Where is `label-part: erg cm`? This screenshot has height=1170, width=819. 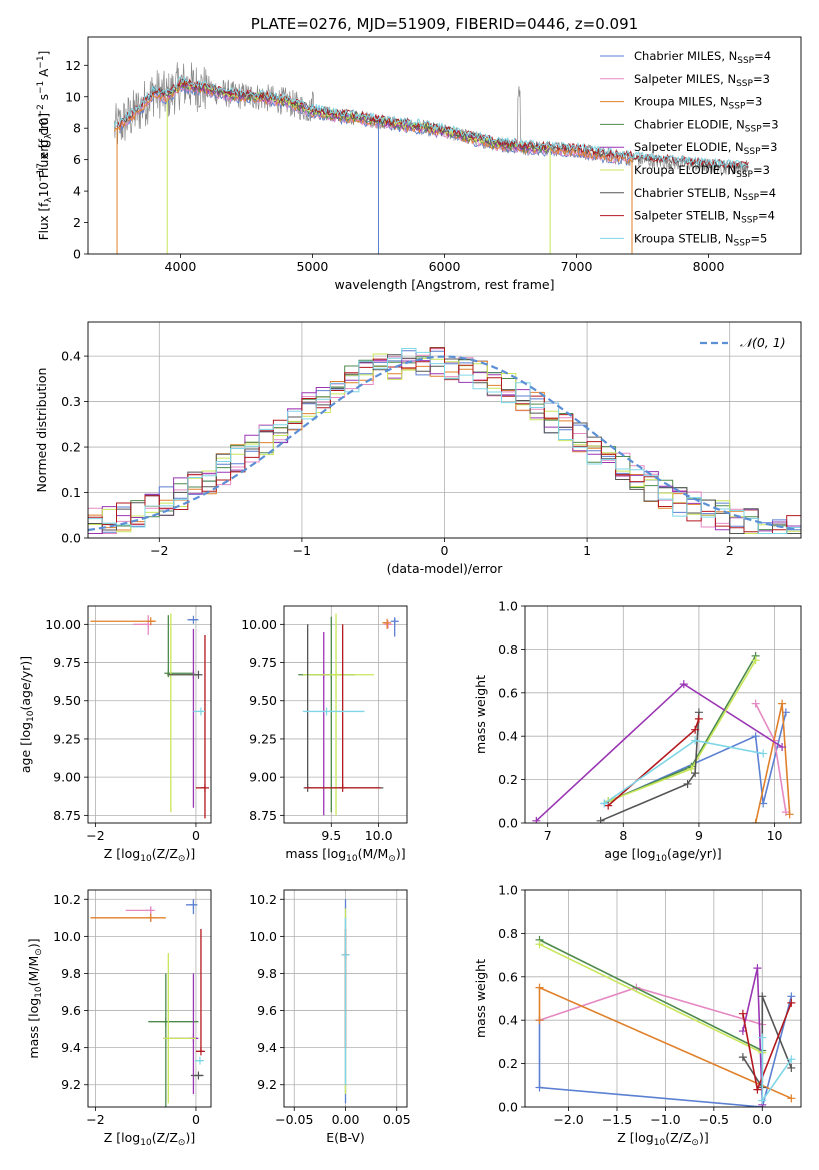
label-part: erg cm is located at coordinates (44, 140).